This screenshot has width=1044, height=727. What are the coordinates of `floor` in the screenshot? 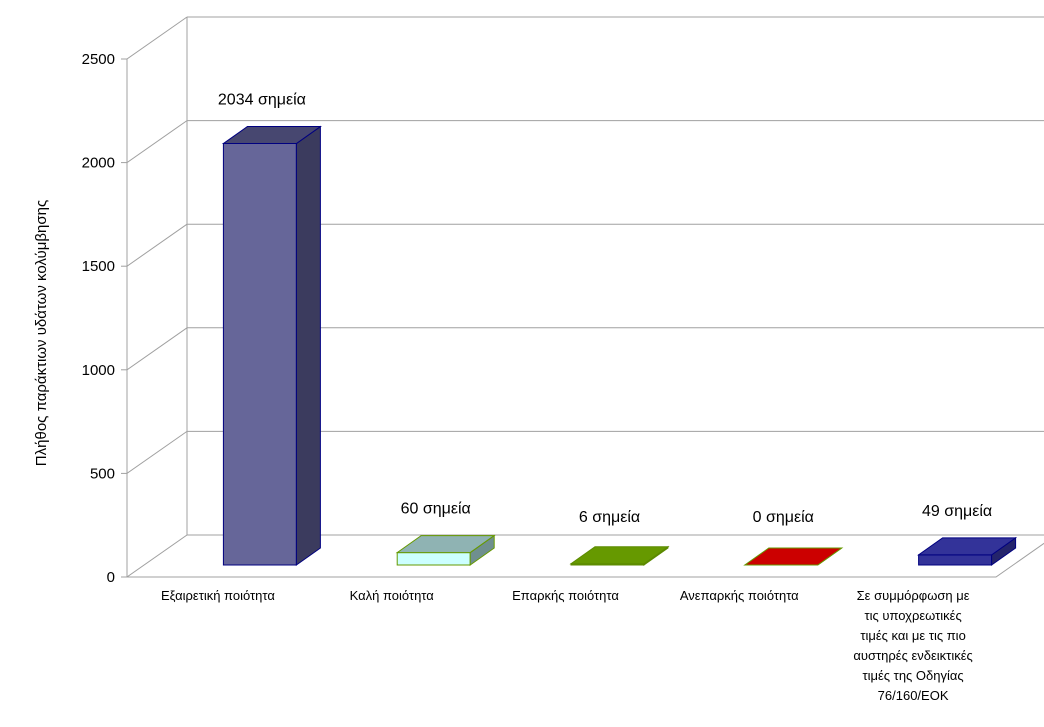 It's located at (584, 556).